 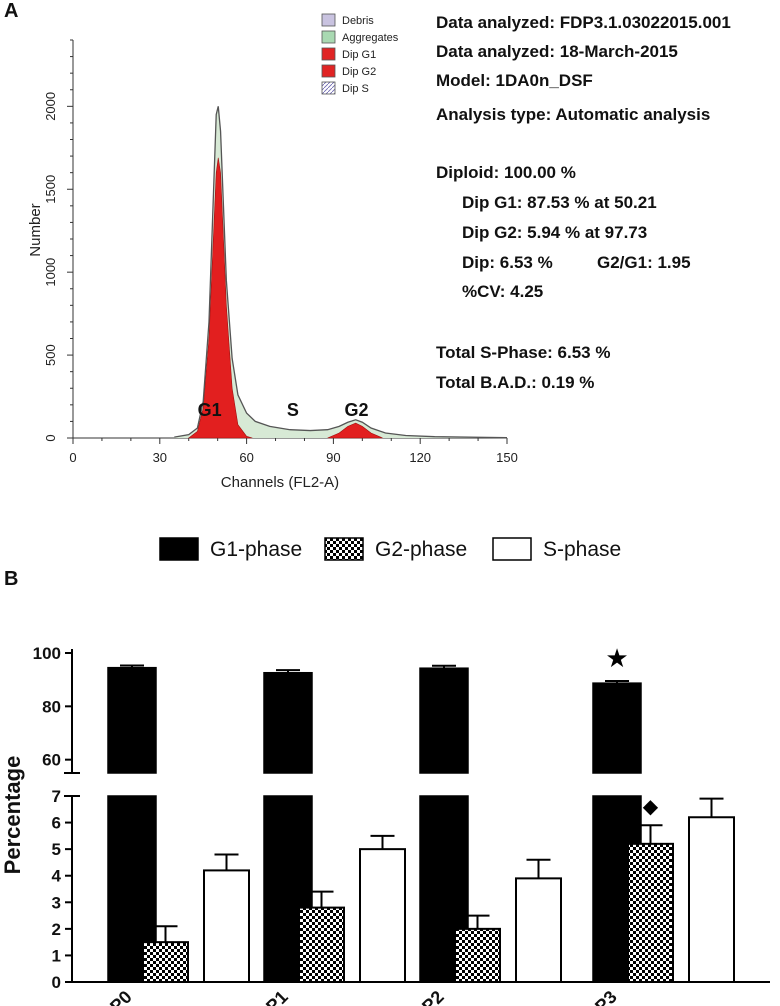 I want to click on analysis-info-line: Data analyzed: FDP3.1.03022015.001, so click(x=583, y=22).